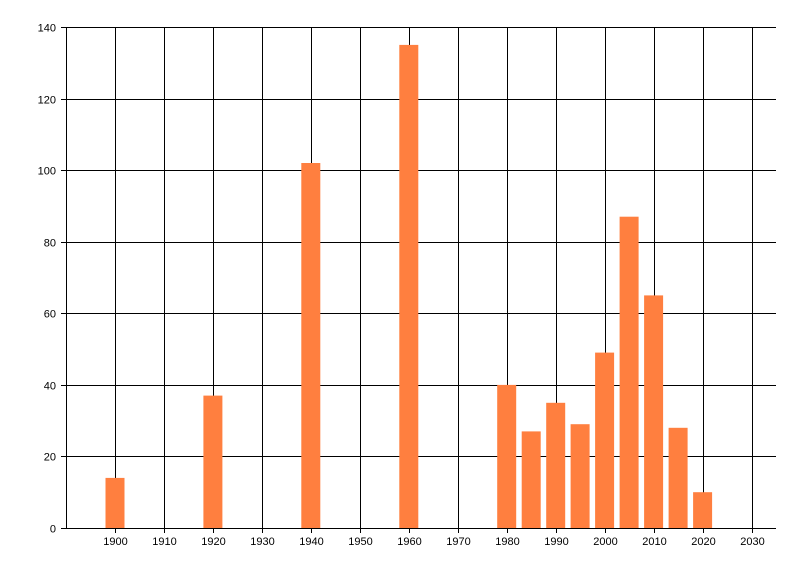 The width and height of the screenshot is (800, 581). I want to click on x-tick-label: 1970, so click(458, 542).